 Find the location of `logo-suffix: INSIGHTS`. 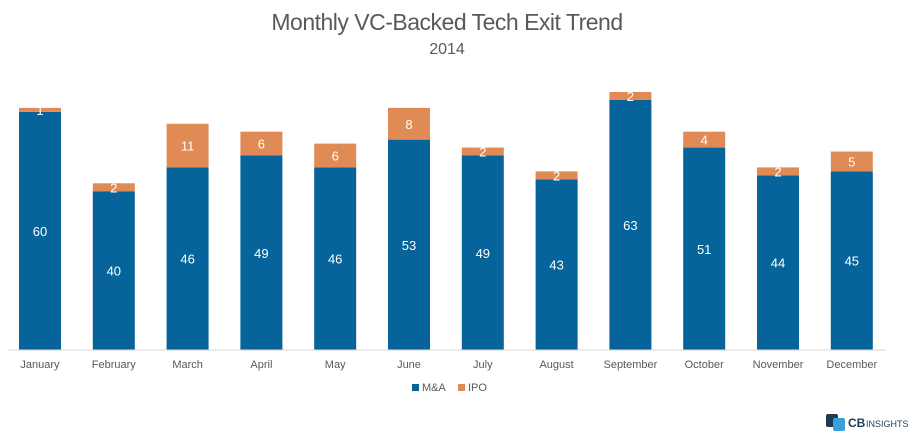

logo-suffix: INSIGHTS is located at coordinates (887, 424).